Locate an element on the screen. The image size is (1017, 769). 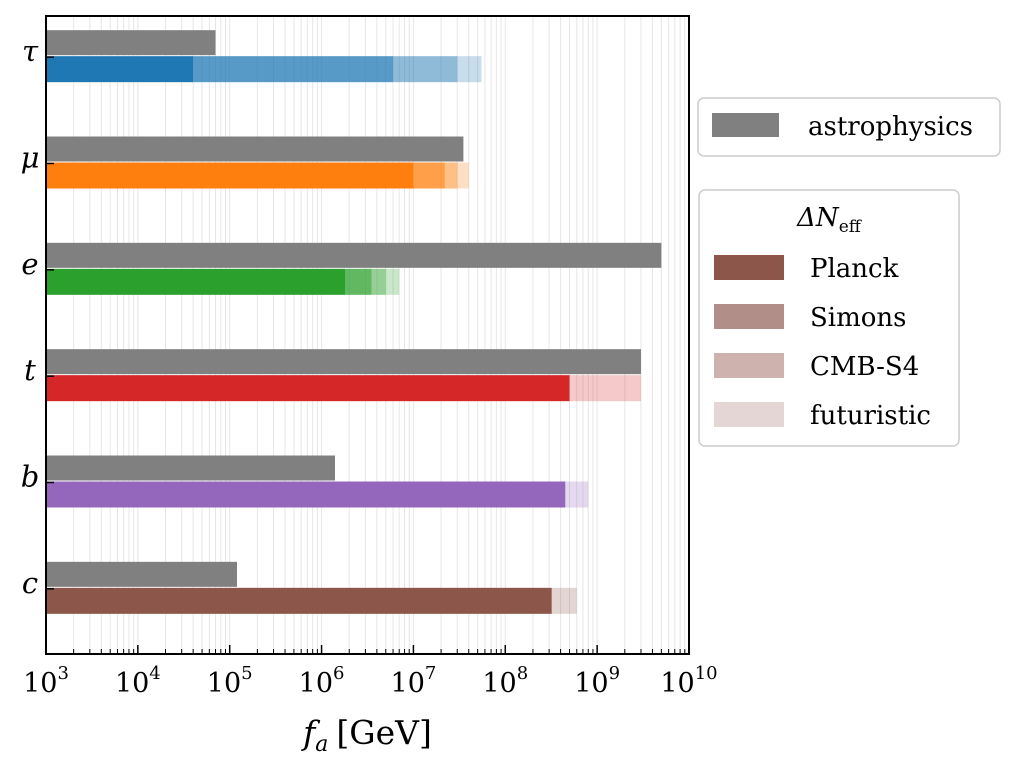
legend-astrophysics: astrophysics is located at coordinates (849, 127).